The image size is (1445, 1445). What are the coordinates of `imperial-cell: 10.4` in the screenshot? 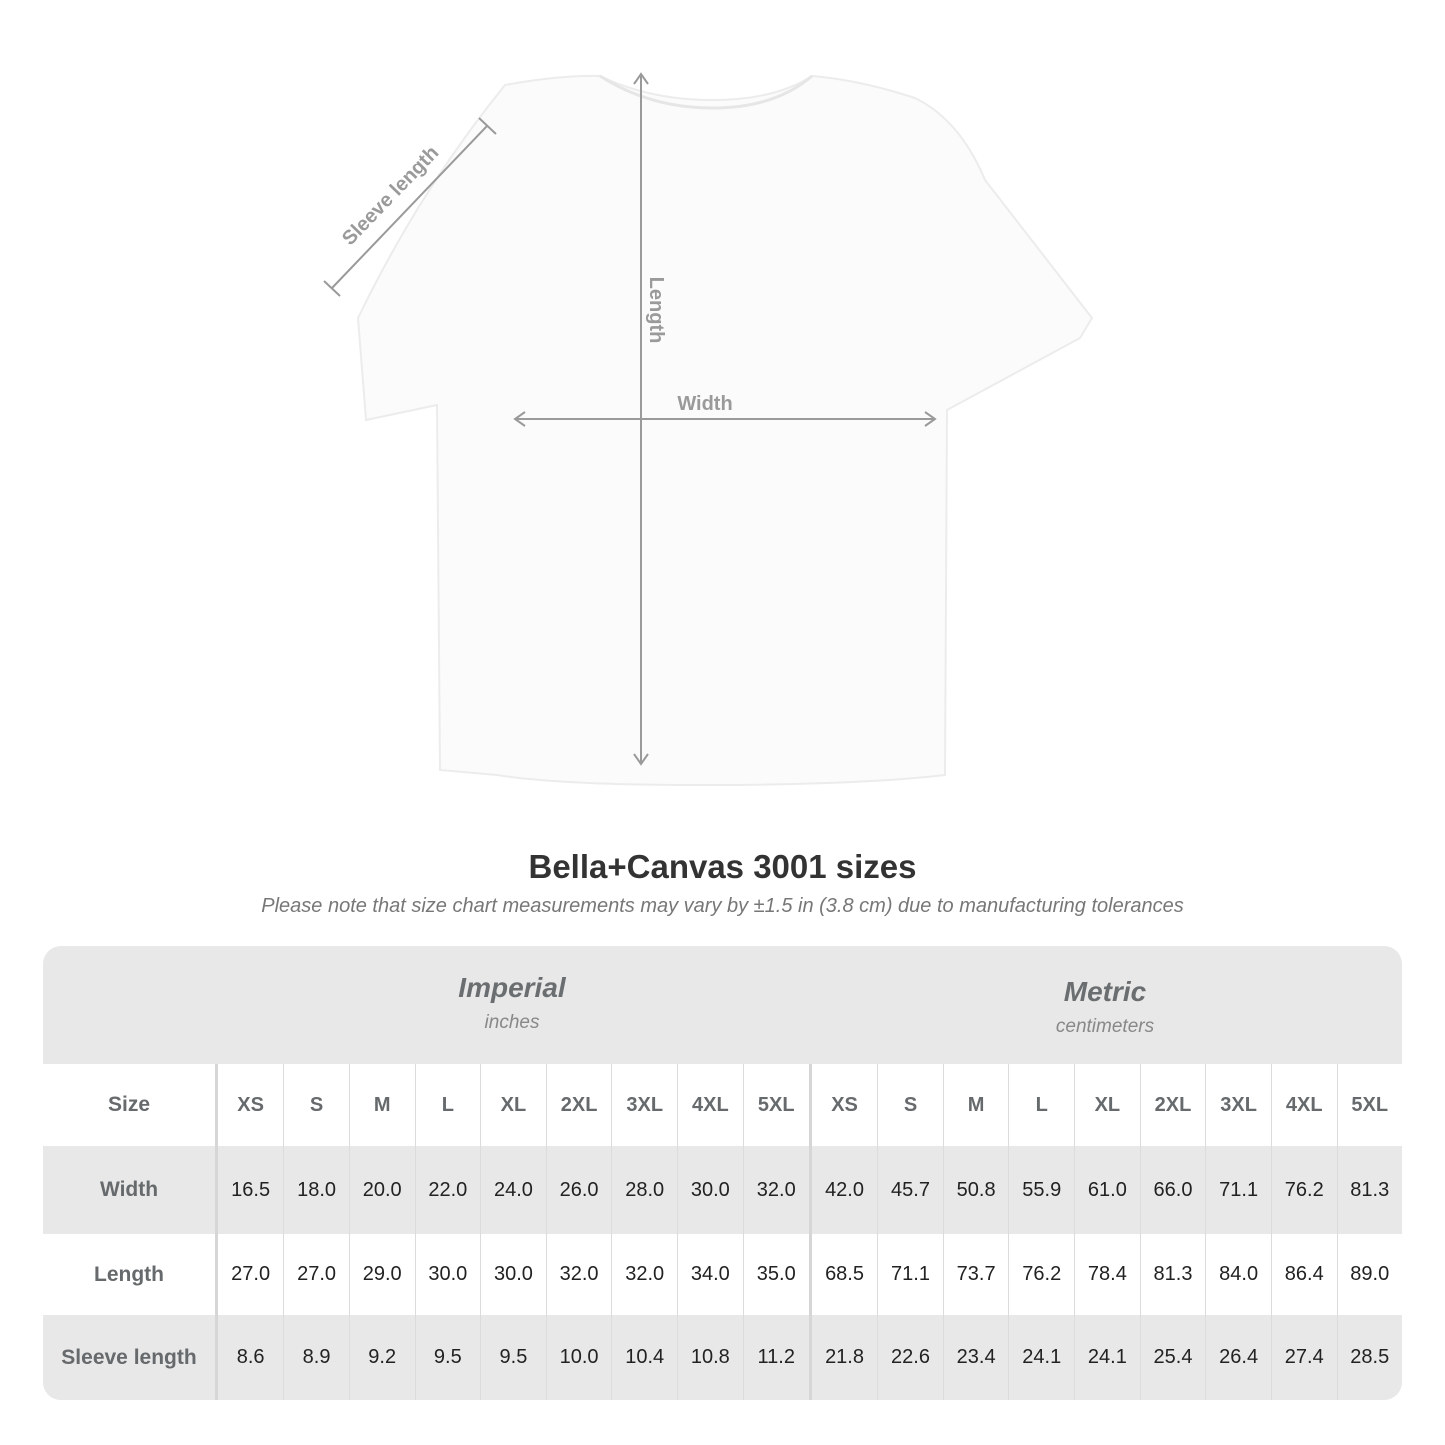 It's located at (644, 1357).